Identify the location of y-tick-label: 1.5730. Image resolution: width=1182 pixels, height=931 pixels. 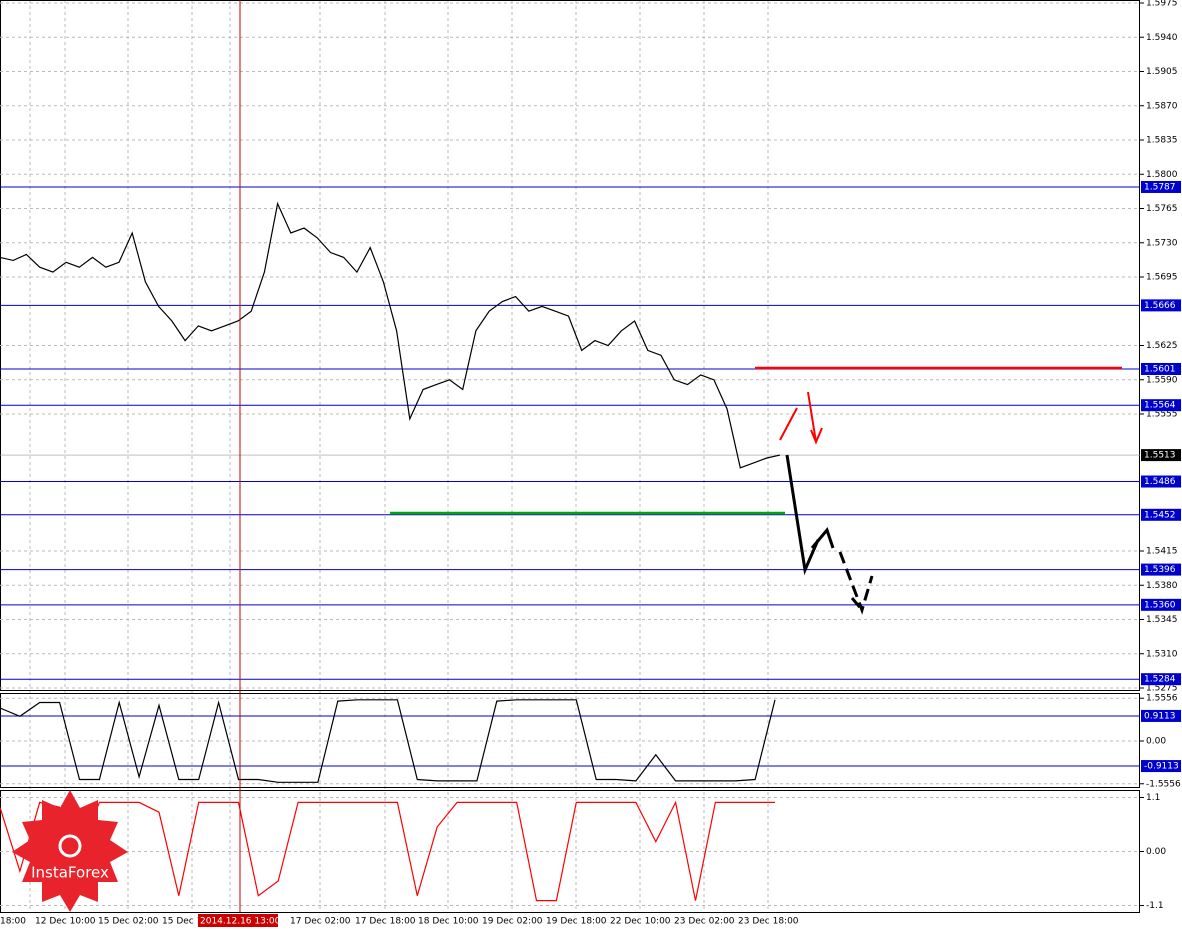
(1162, 243).